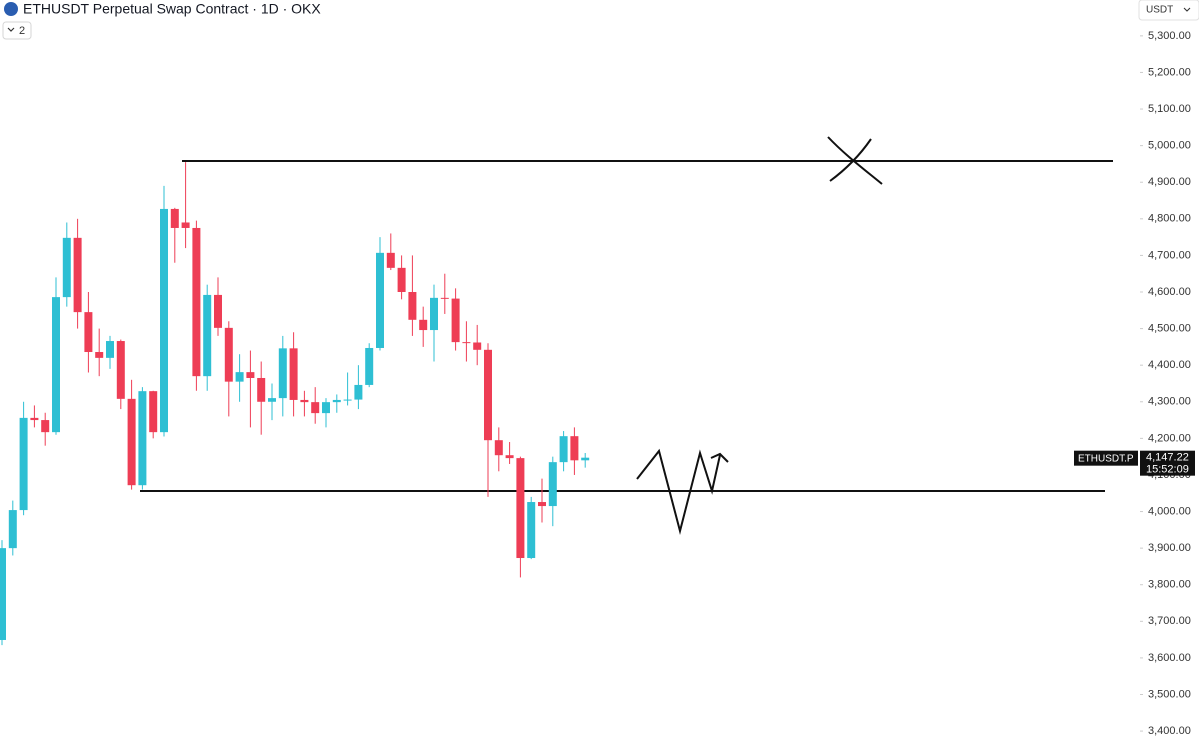 The image size is (1199, 745). What do you see at coordinates (11, 29) in the screenshot?
I see `chevron-icon` at bounding box center [11, 29].